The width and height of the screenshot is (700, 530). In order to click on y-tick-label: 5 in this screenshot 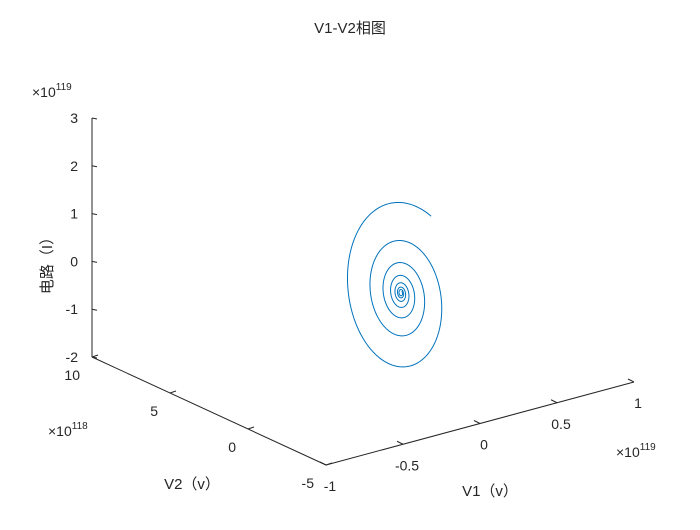, I will do `click(154, 411)`.